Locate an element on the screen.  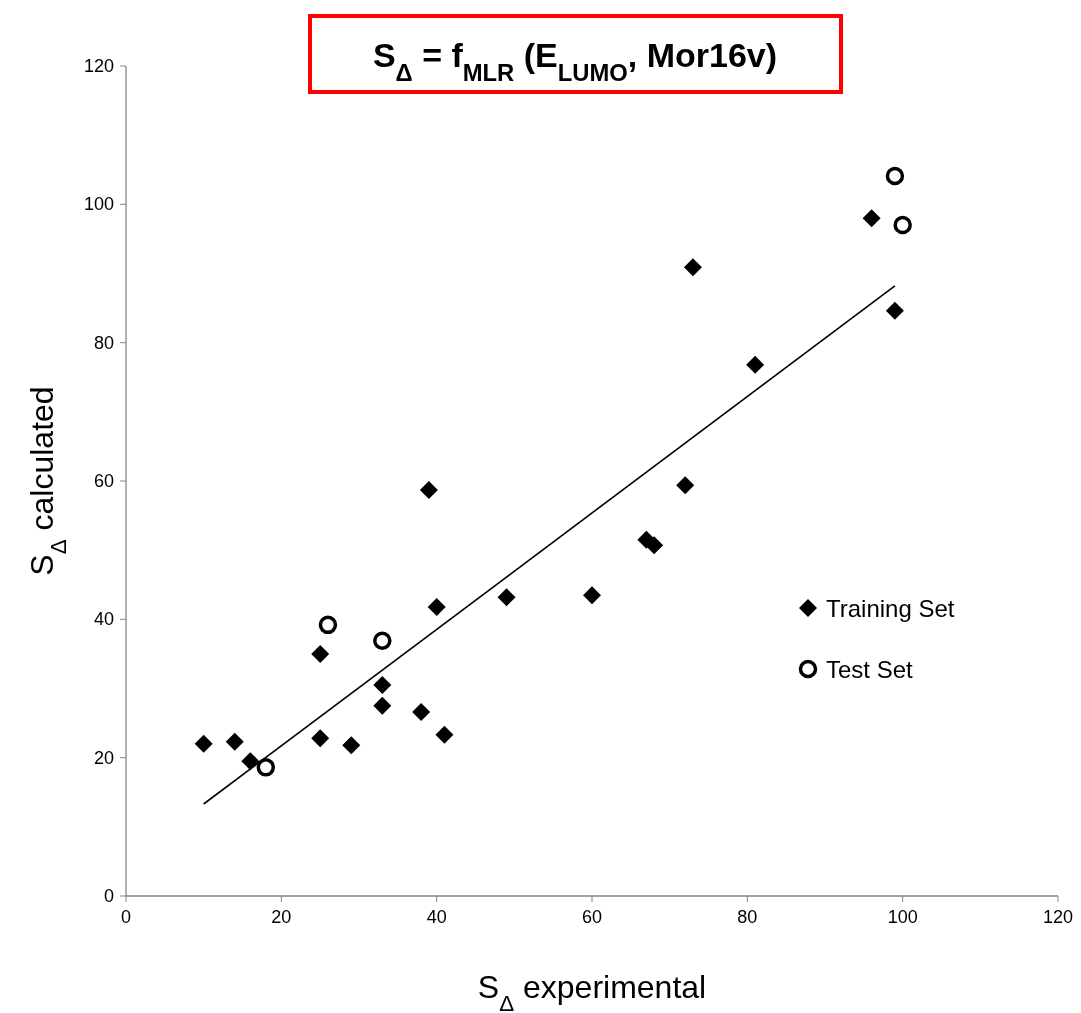
legend-label: Test Set is located at coordinates (870, 669).